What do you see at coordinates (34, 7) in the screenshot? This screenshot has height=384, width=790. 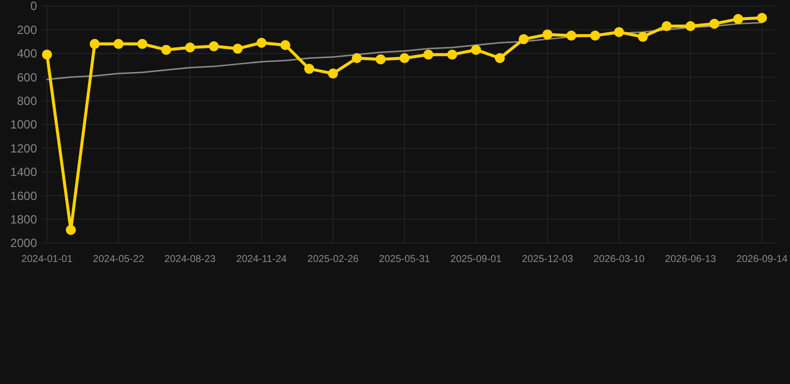 I see `y-tick-label: 0` at bounding box center [34, 7].